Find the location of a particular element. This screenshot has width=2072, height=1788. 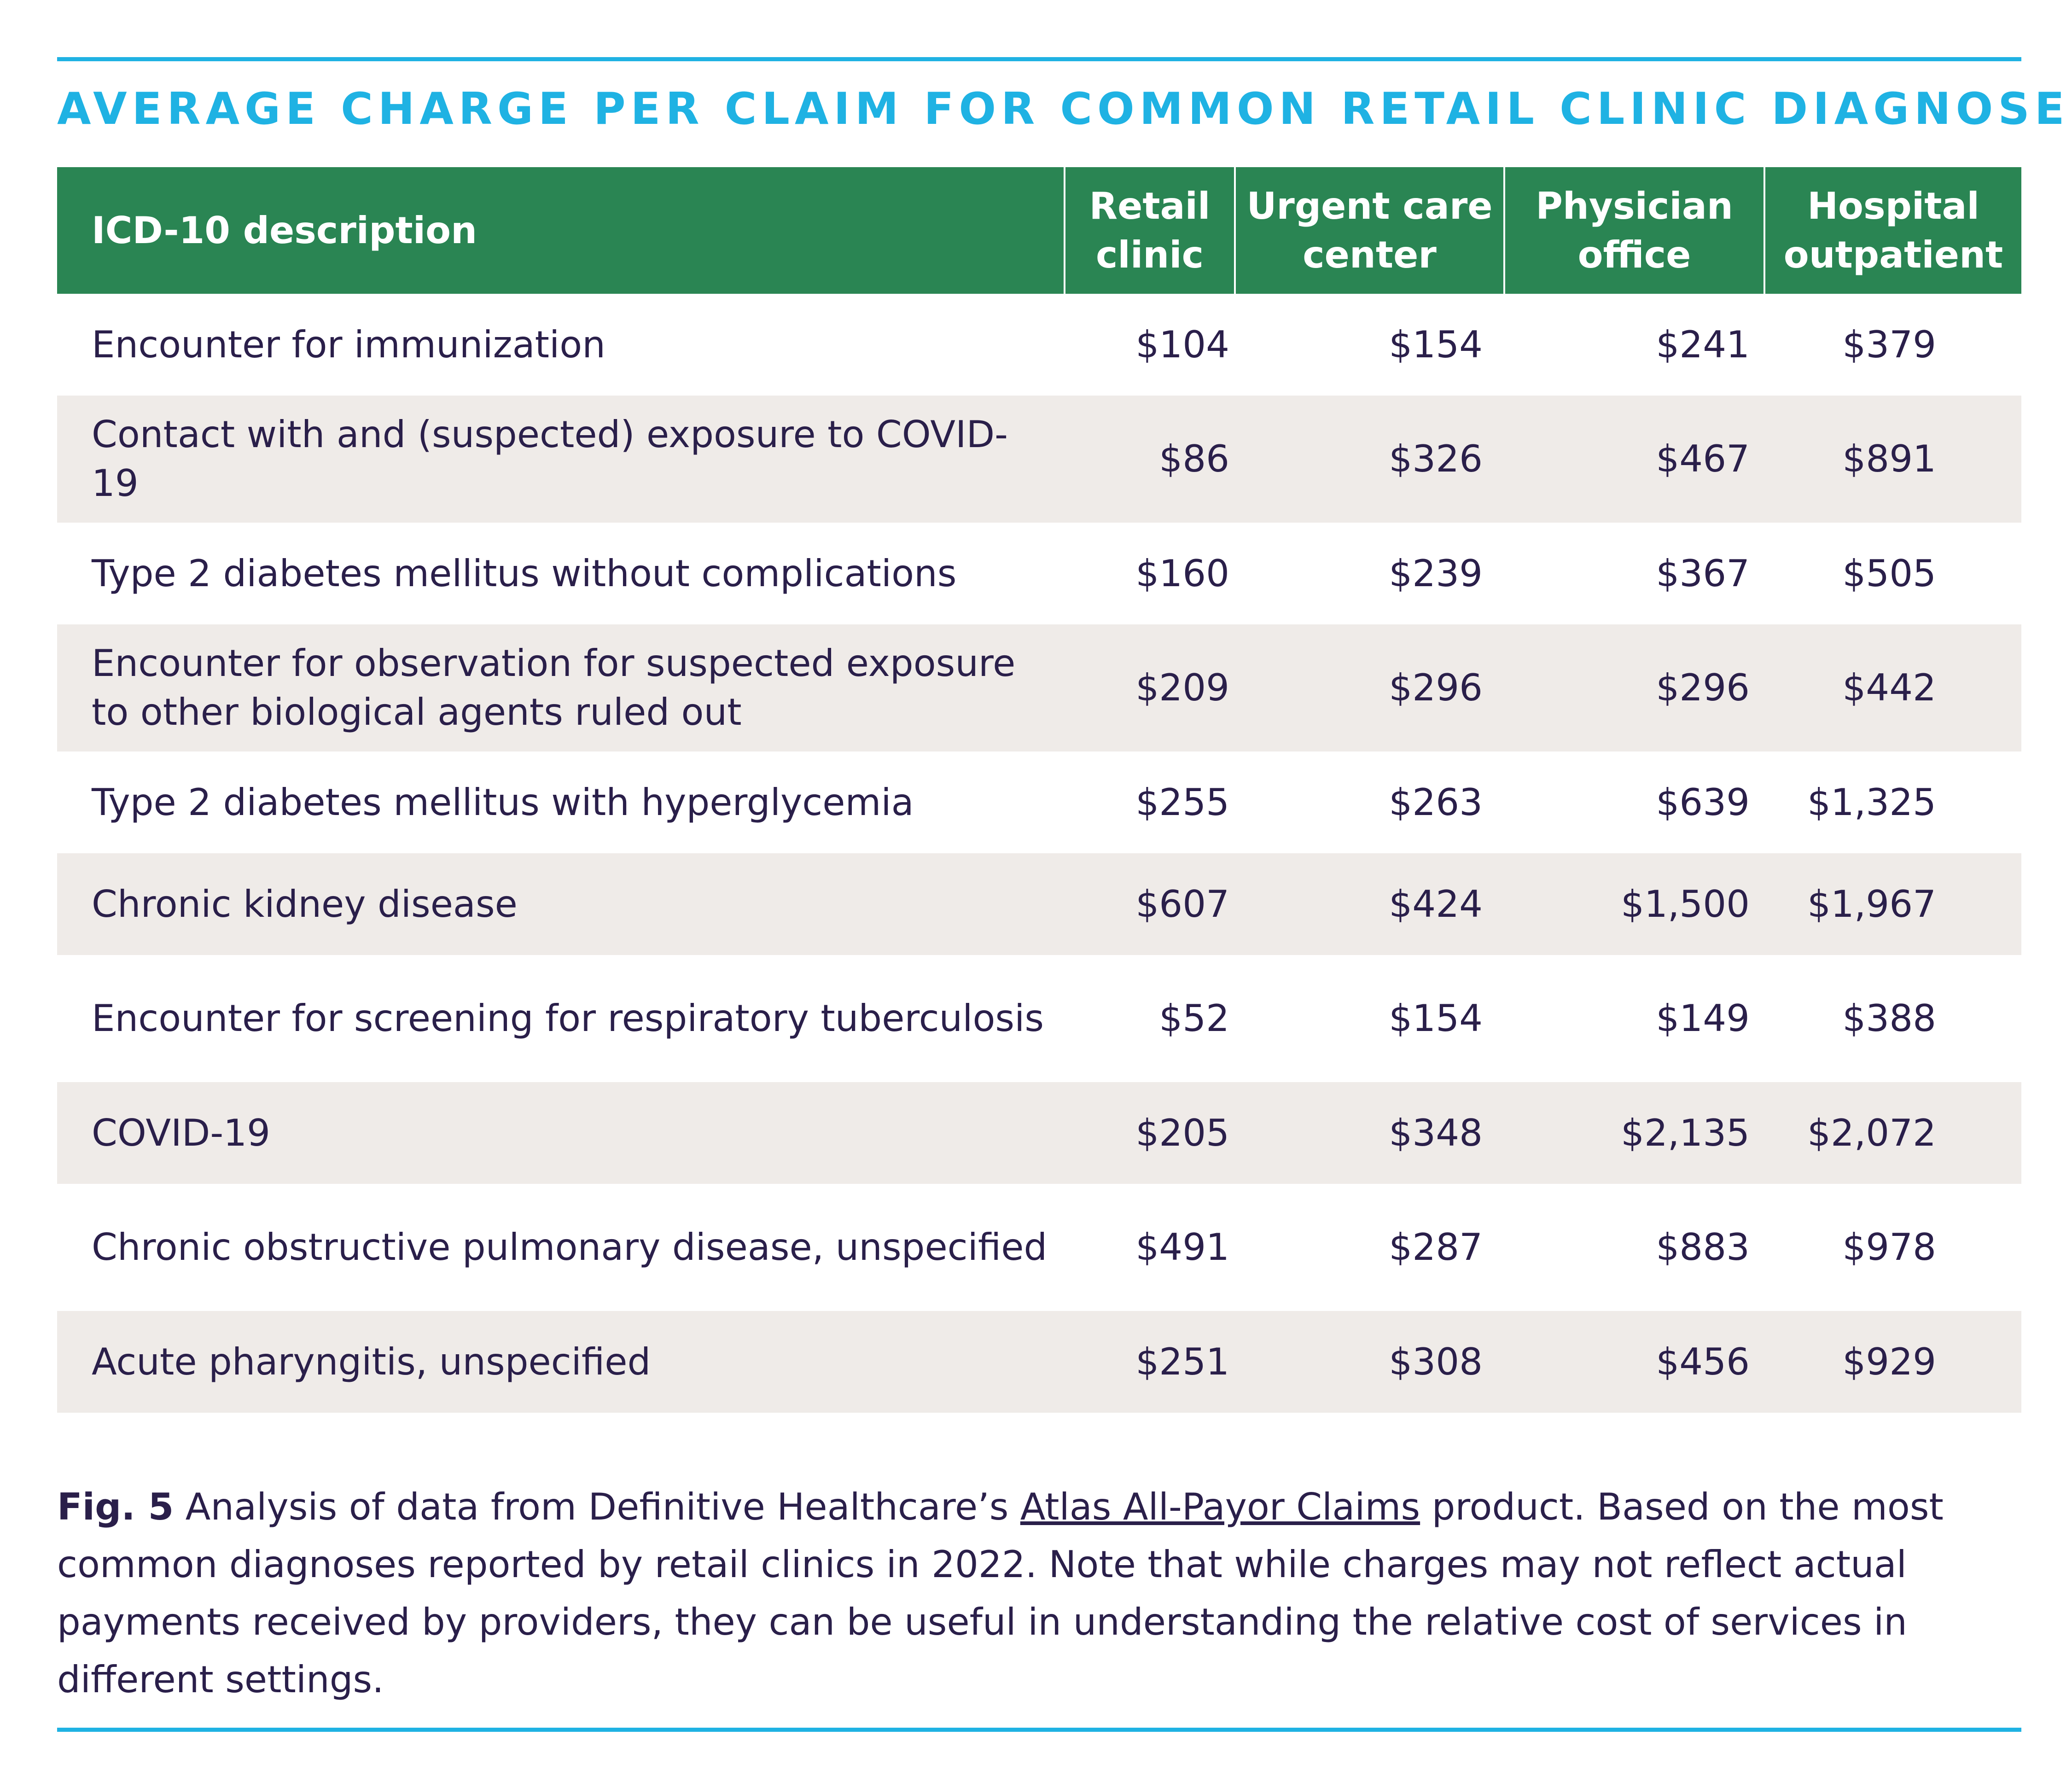

physician-office-value: $639 is located at coordinates (1703, 802).